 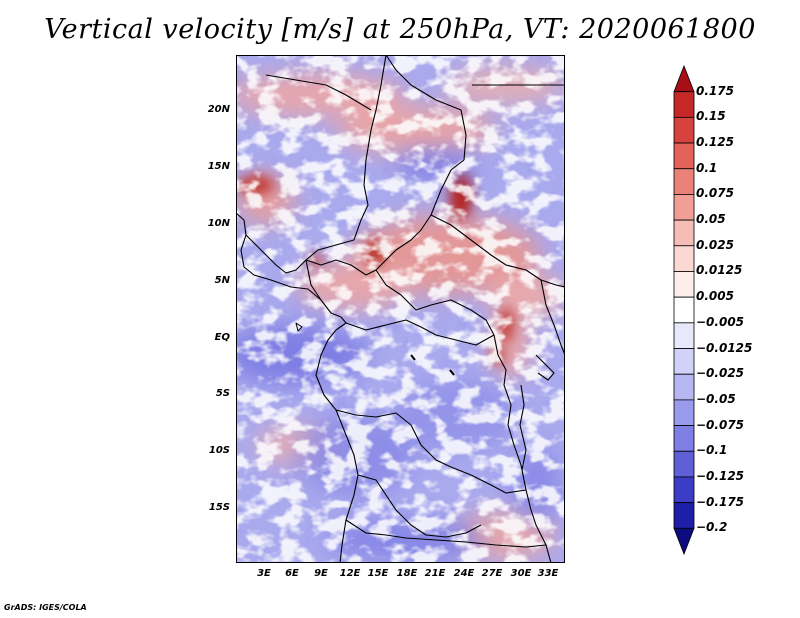 What do you see at coordinates (548, 573) in the screenshot?
I see `lon-label: 33E` at bounding box center [548, 573].